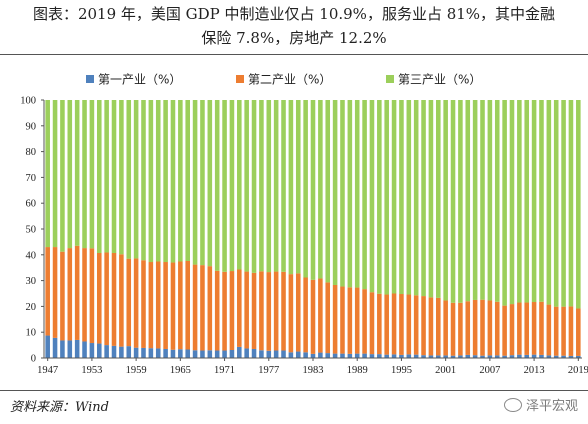  Describe the element at coordinates (28, 101) in the screenshot. I see `y-tick-label-100: 100` at that location.